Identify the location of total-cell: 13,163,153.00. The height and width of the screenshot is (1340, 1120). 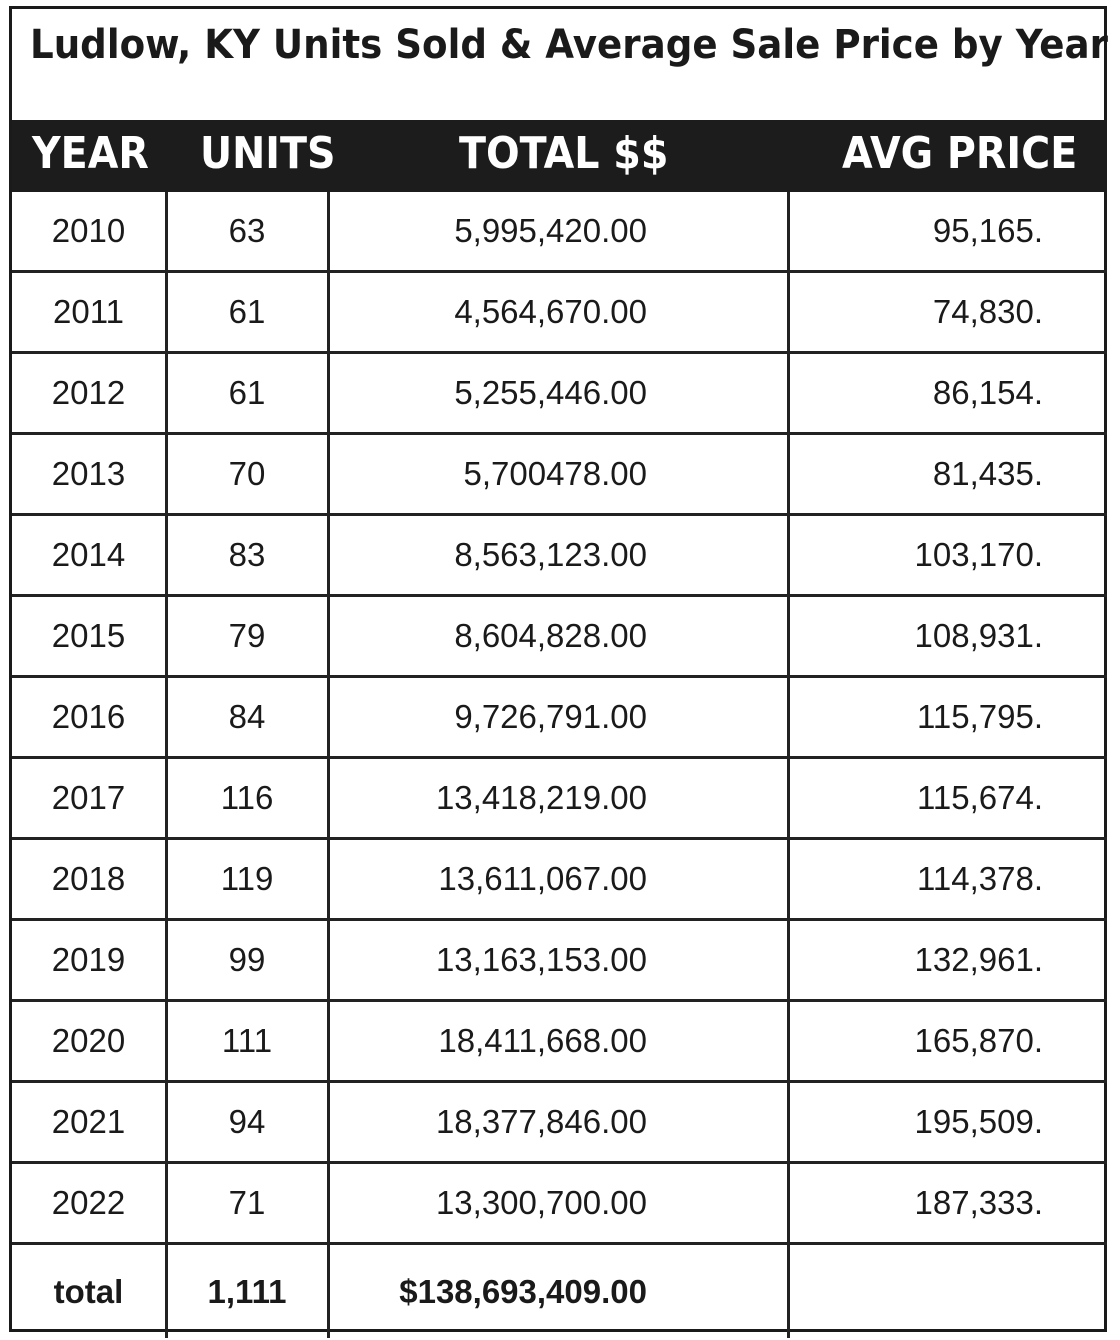
(541, 959).